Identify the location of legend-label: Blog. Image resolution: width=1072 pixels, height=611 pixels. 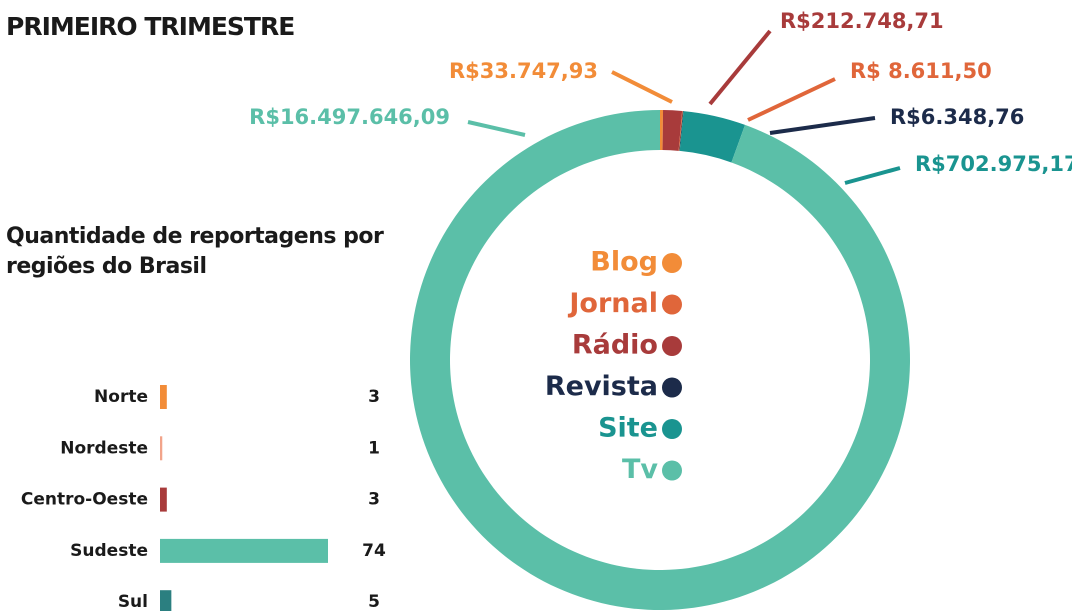
(624, 262).